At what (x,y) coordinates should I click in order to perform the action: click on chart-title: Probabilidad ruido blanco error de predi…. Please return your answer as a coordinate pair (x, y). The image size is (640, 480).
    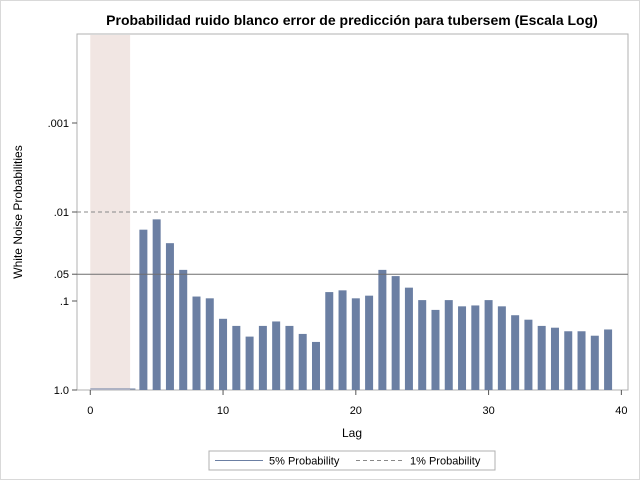
    Looking at the image, I should click on (352, 20).